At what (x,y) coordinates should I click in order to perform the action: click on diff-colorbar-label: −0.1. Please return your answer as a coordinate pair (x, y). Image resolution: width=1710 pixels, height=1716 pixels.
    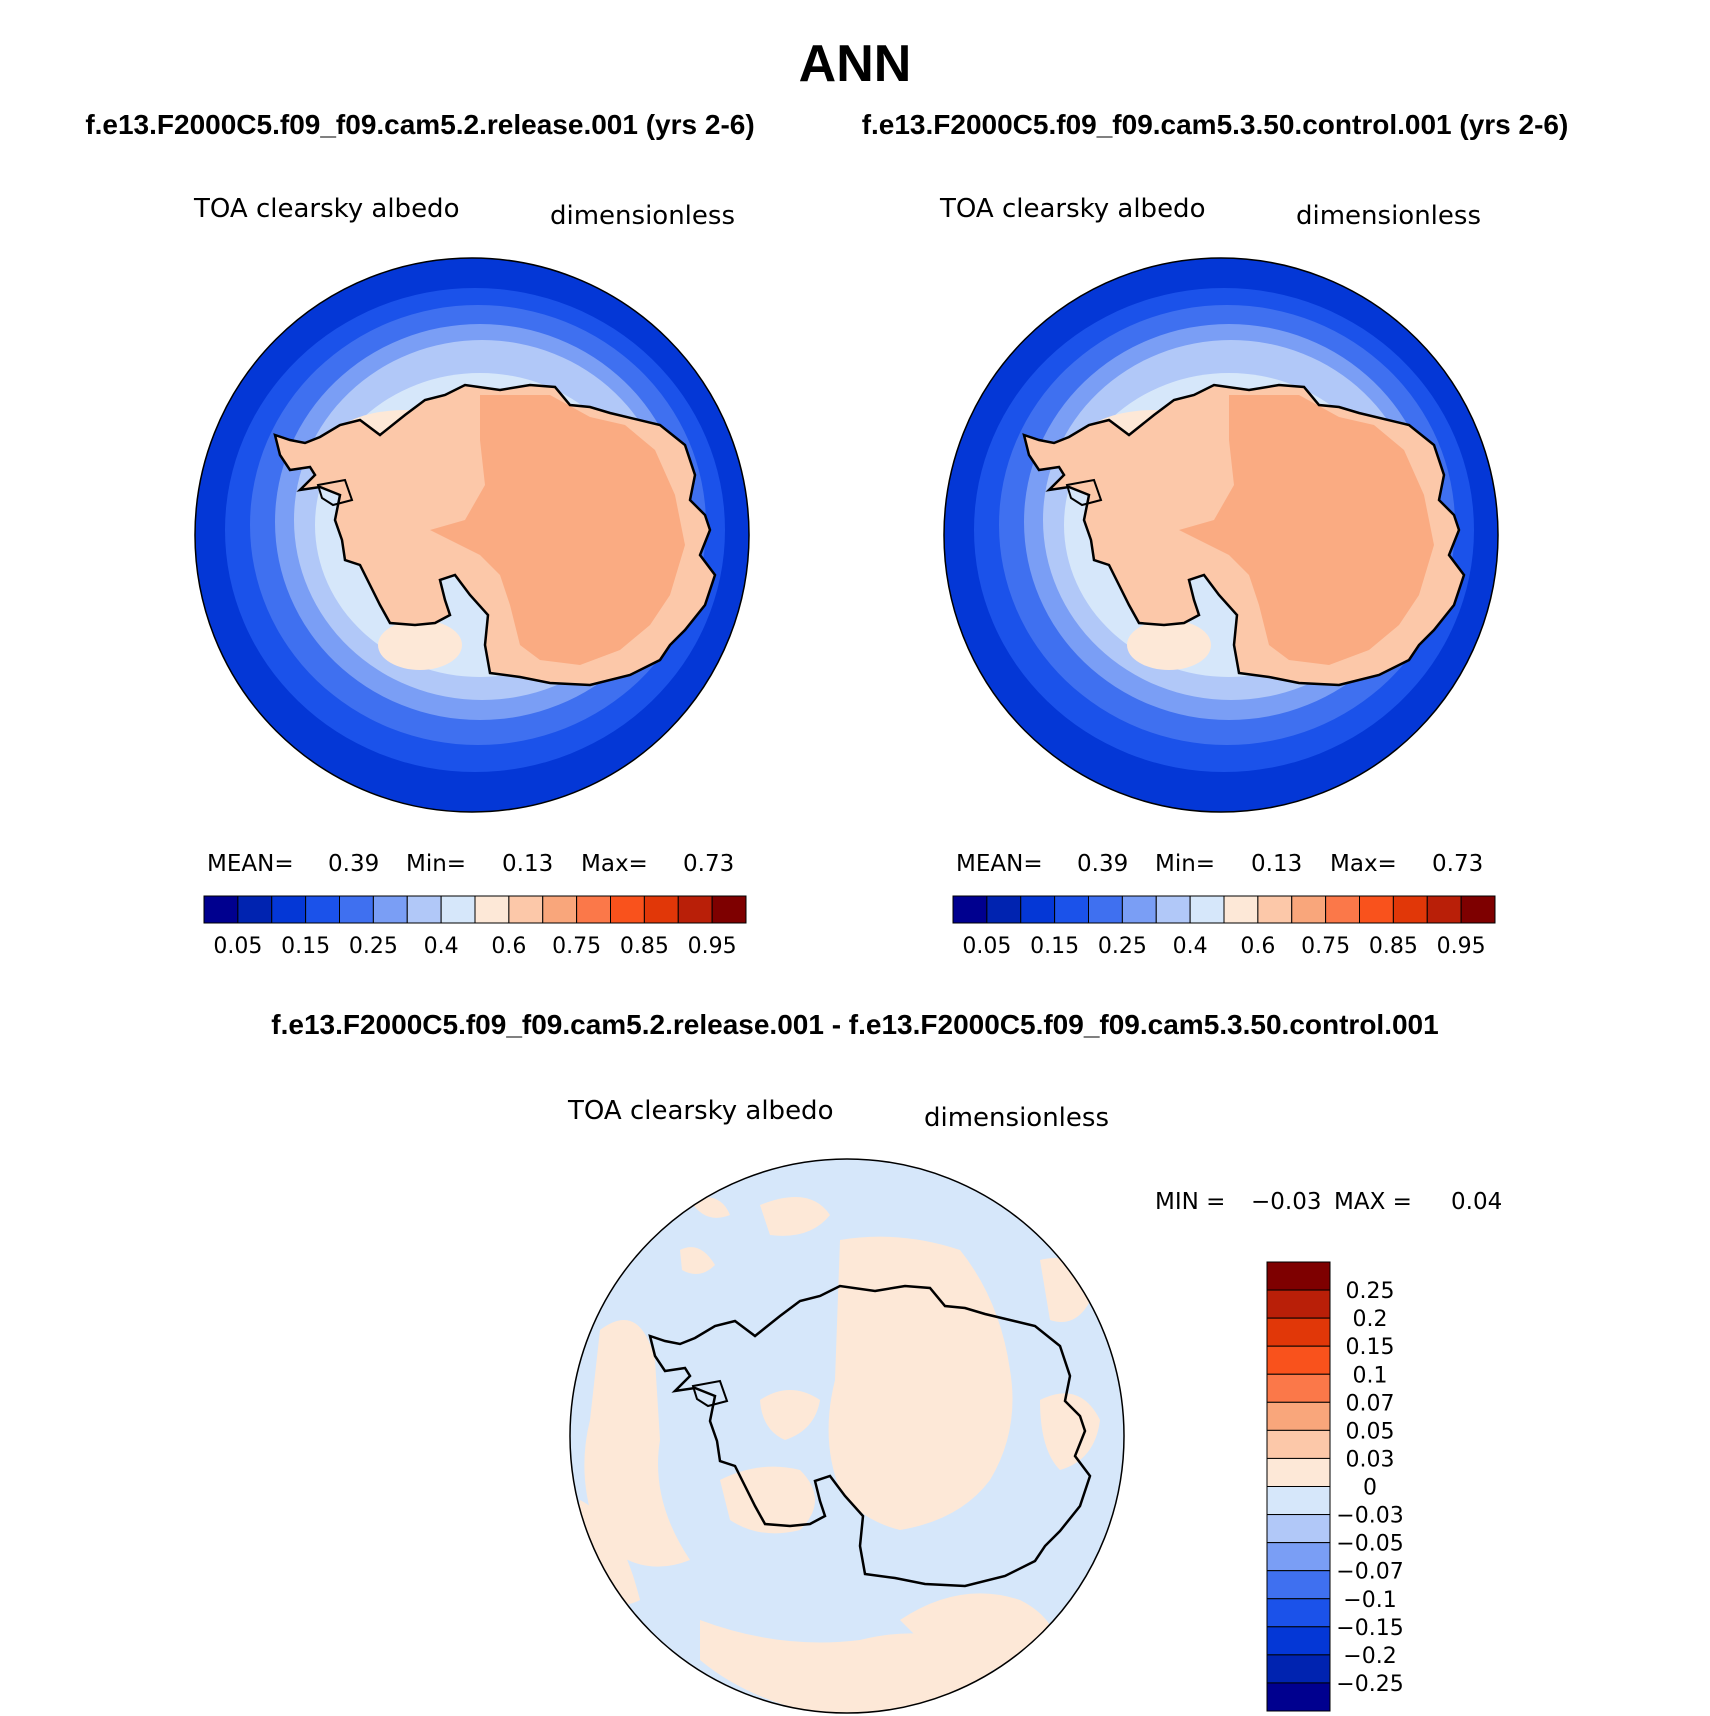
    Looking at the image, I should click on (1369, 1600).